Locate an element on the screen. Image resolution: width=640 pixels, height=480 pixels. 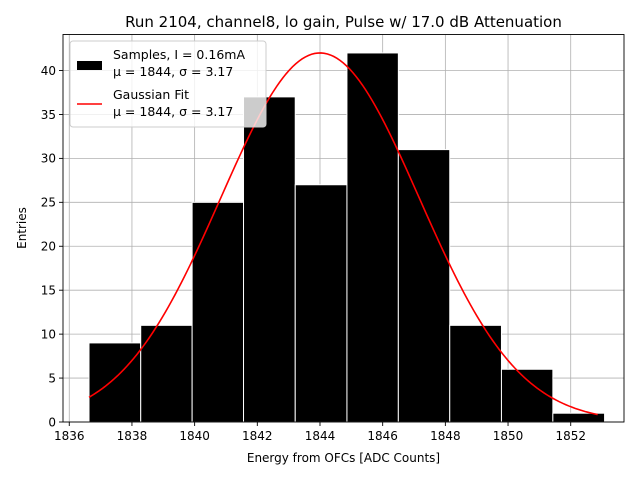
x-tick-label: 1846 is located at coordinates (382, 436).